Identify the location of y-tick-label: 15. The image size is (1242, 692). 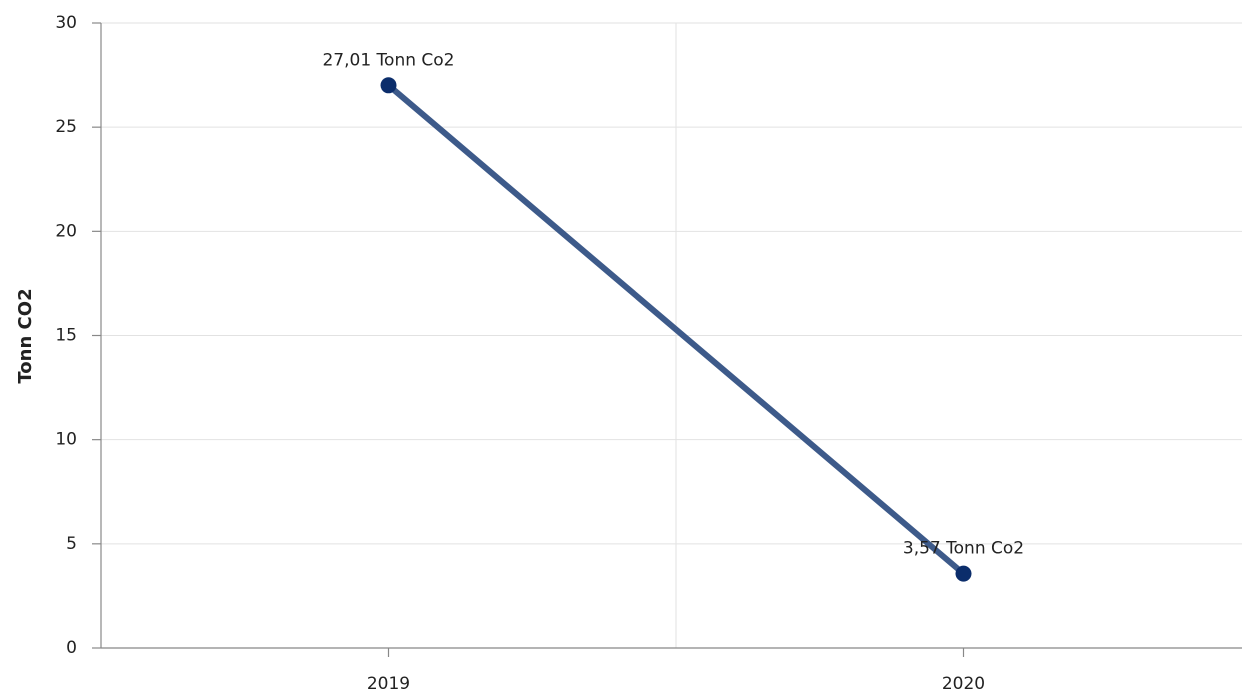
(66, 336).